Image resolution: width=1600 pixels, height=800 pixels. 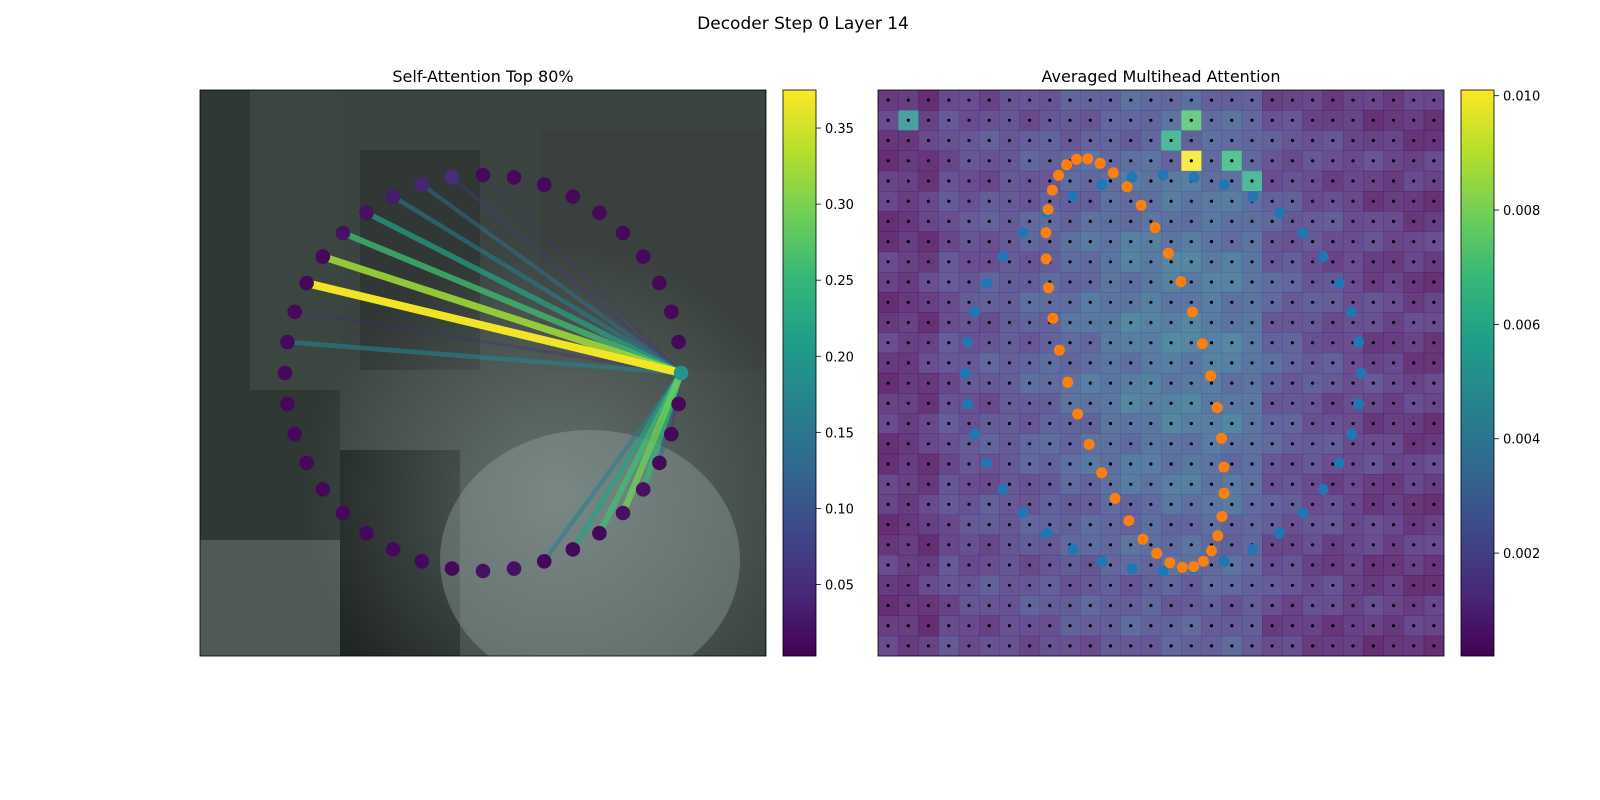 What do you see at coordinates (839, 357) in the screenshot?
I see `colorbar-tick-label: 0.20` at bounding box center [839, 357].